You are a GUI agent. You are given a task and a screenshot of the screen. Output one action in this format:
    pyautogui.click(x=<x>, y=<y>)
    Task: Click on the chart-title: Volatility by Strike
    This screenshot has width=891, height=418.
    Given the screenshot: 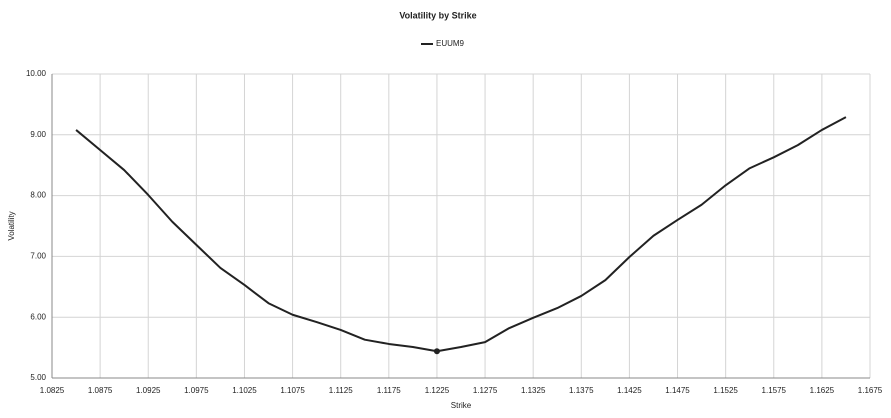 What is the action you would take?
    pyautogui.click(x=437, y=15)
    